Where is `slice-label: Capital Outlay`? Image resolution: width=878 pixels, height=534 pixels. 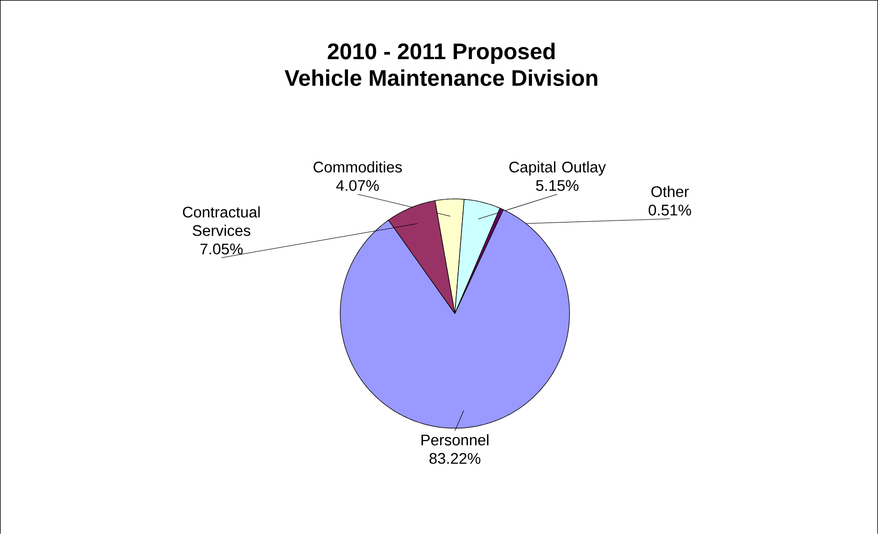 slice-label: Capital Outlay is located at coordinates (557, 168).